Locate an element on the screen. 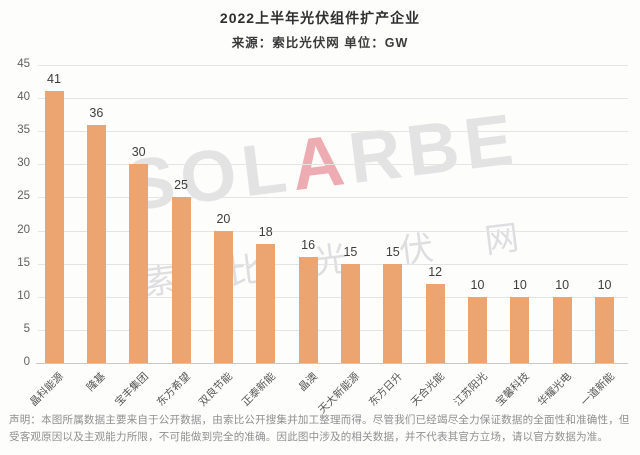  y-axis-tick-label: 45 is located at coordinates (23, 64).